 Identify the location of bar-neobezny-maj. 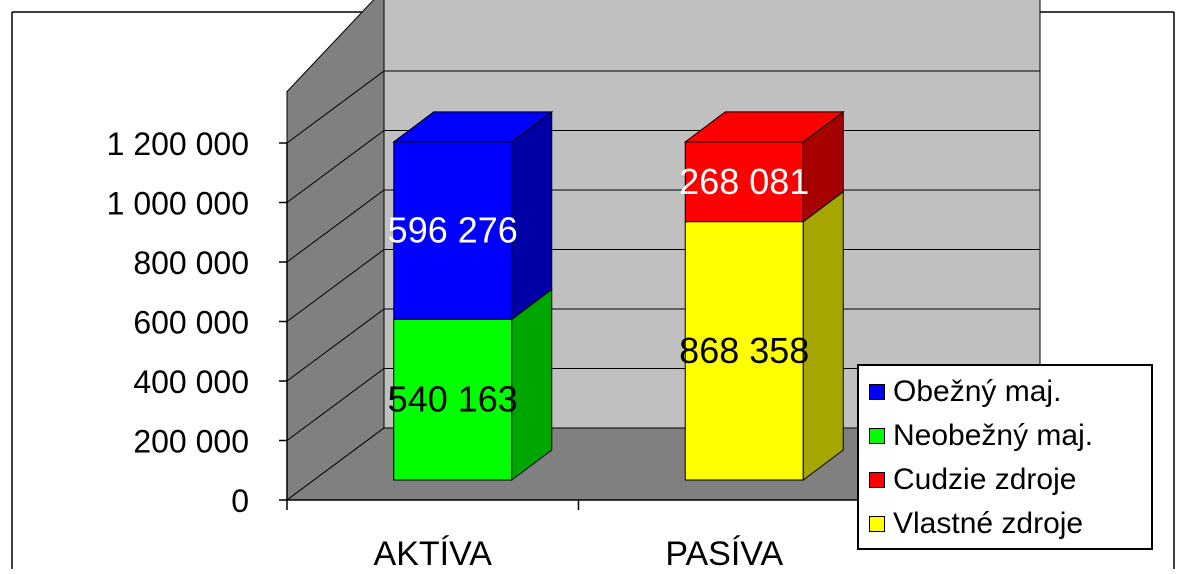
(453, 399).